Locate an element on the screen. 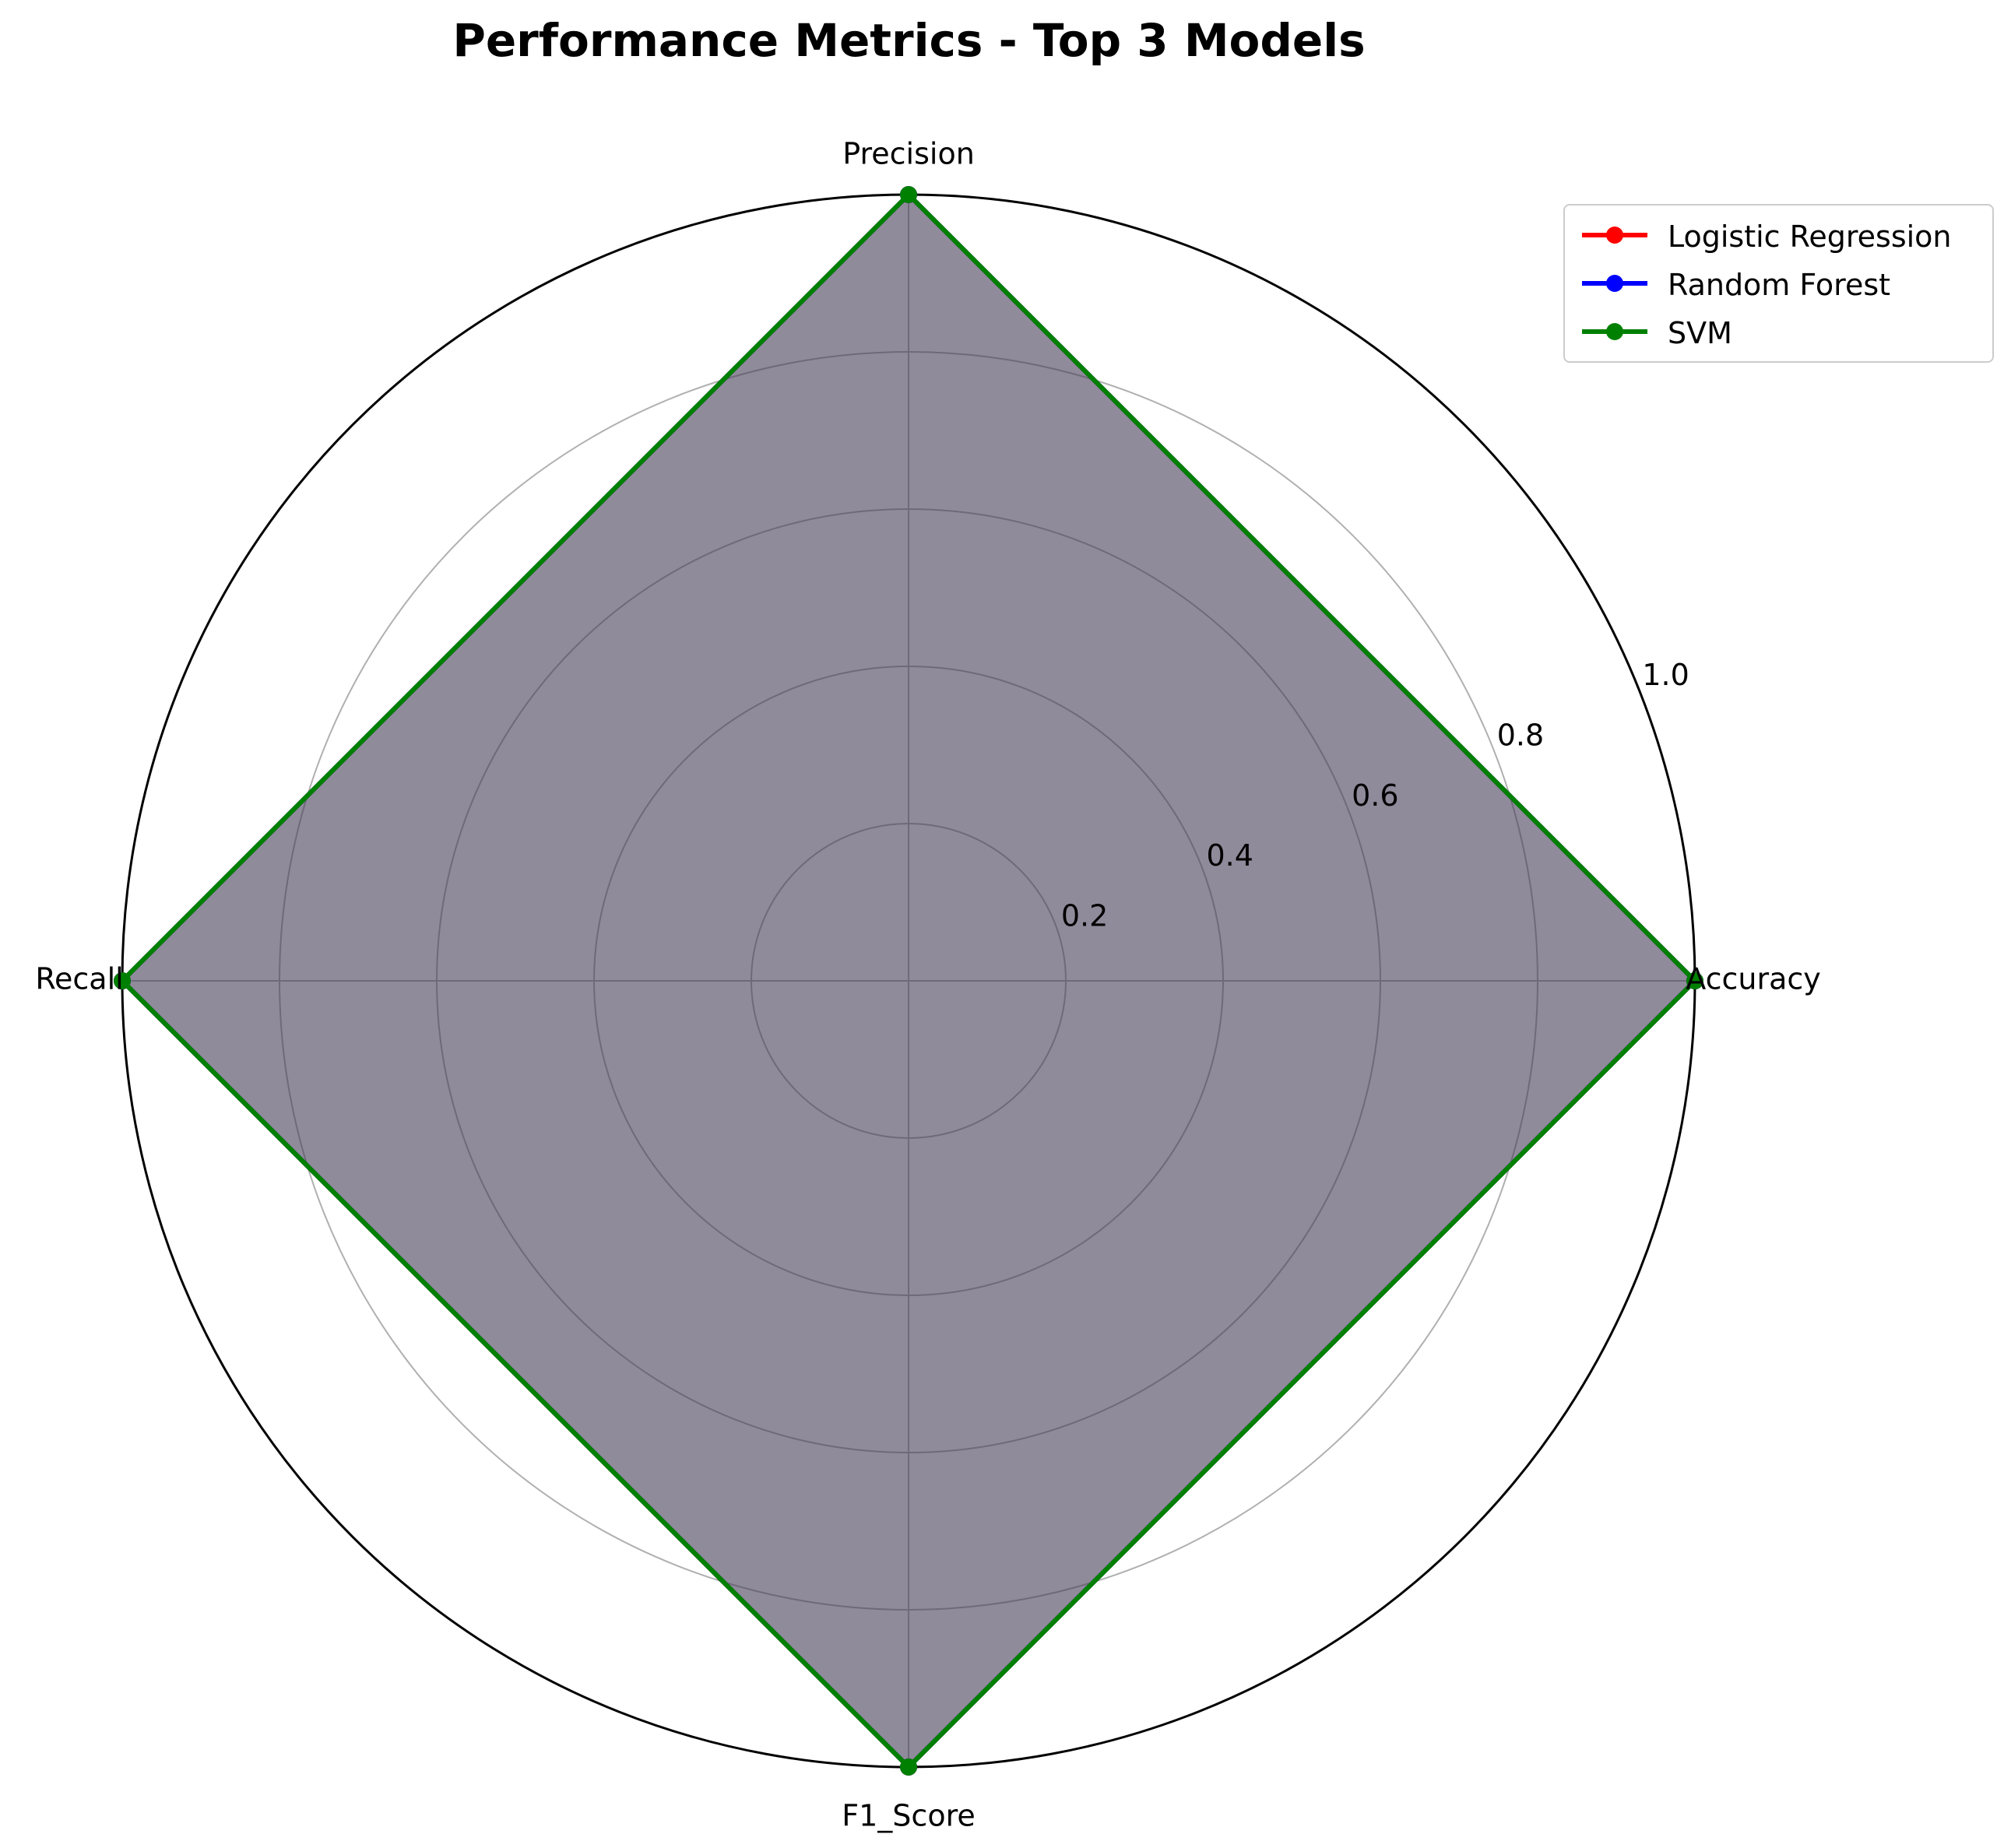  series-point-2-recall is located at coordinates (122, 980).